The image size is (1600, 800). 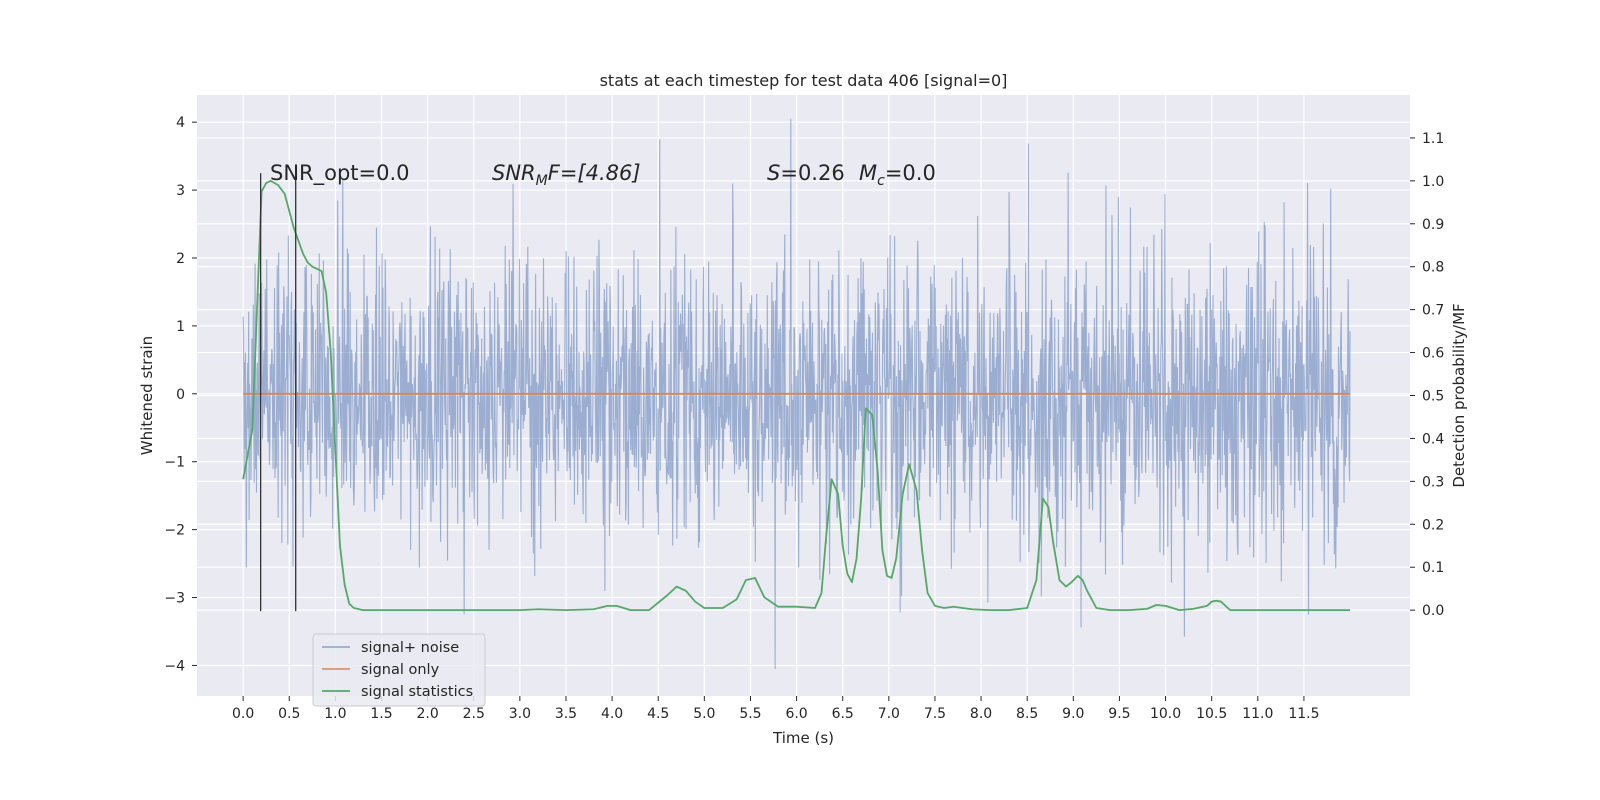 I want to click on mc-value: =0.0, so click(x=910, y=173).